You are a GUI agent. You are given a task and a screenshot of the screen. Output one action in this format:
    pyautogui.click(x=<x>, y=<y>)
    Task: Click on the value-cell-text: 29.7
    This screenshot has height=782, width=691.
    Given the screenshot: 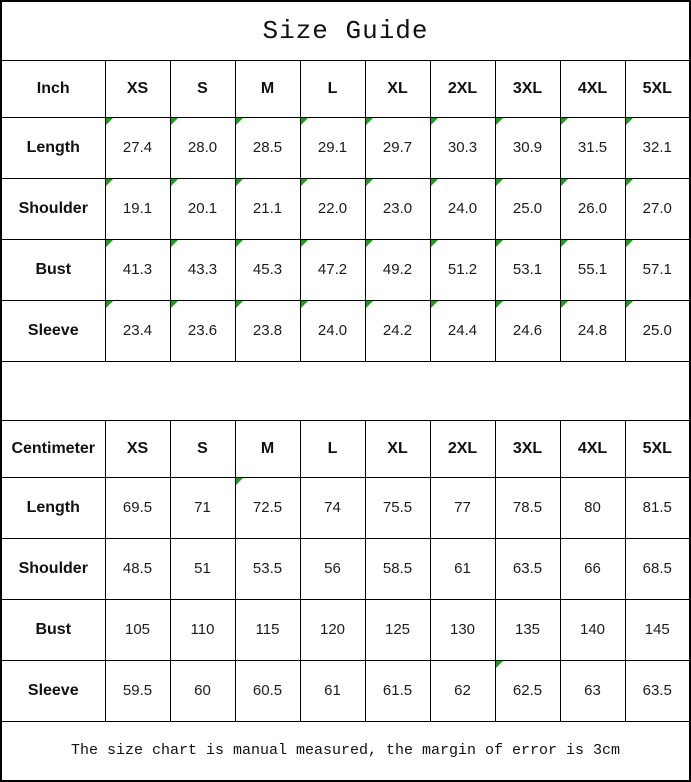 What is the action you would take?
    pyautogui.click(x=397, y=147)
    